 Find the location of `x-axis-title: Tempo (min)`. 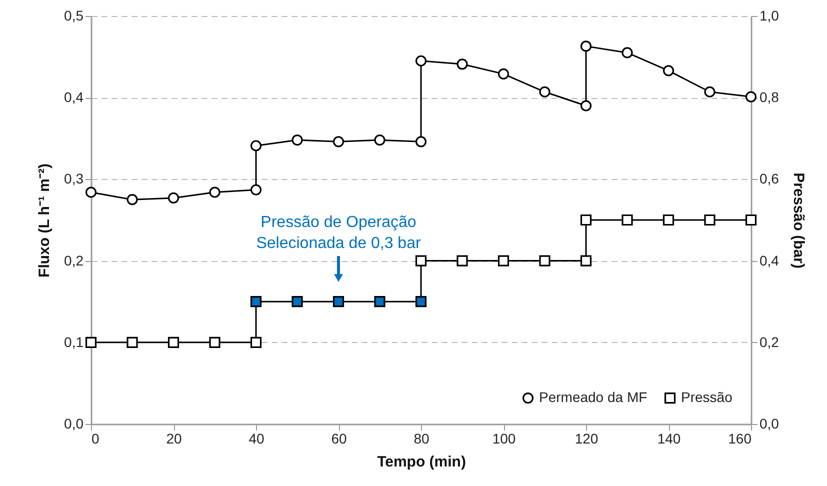

x-axis-title: Tempo (min) is located at coordinates (421, 462).